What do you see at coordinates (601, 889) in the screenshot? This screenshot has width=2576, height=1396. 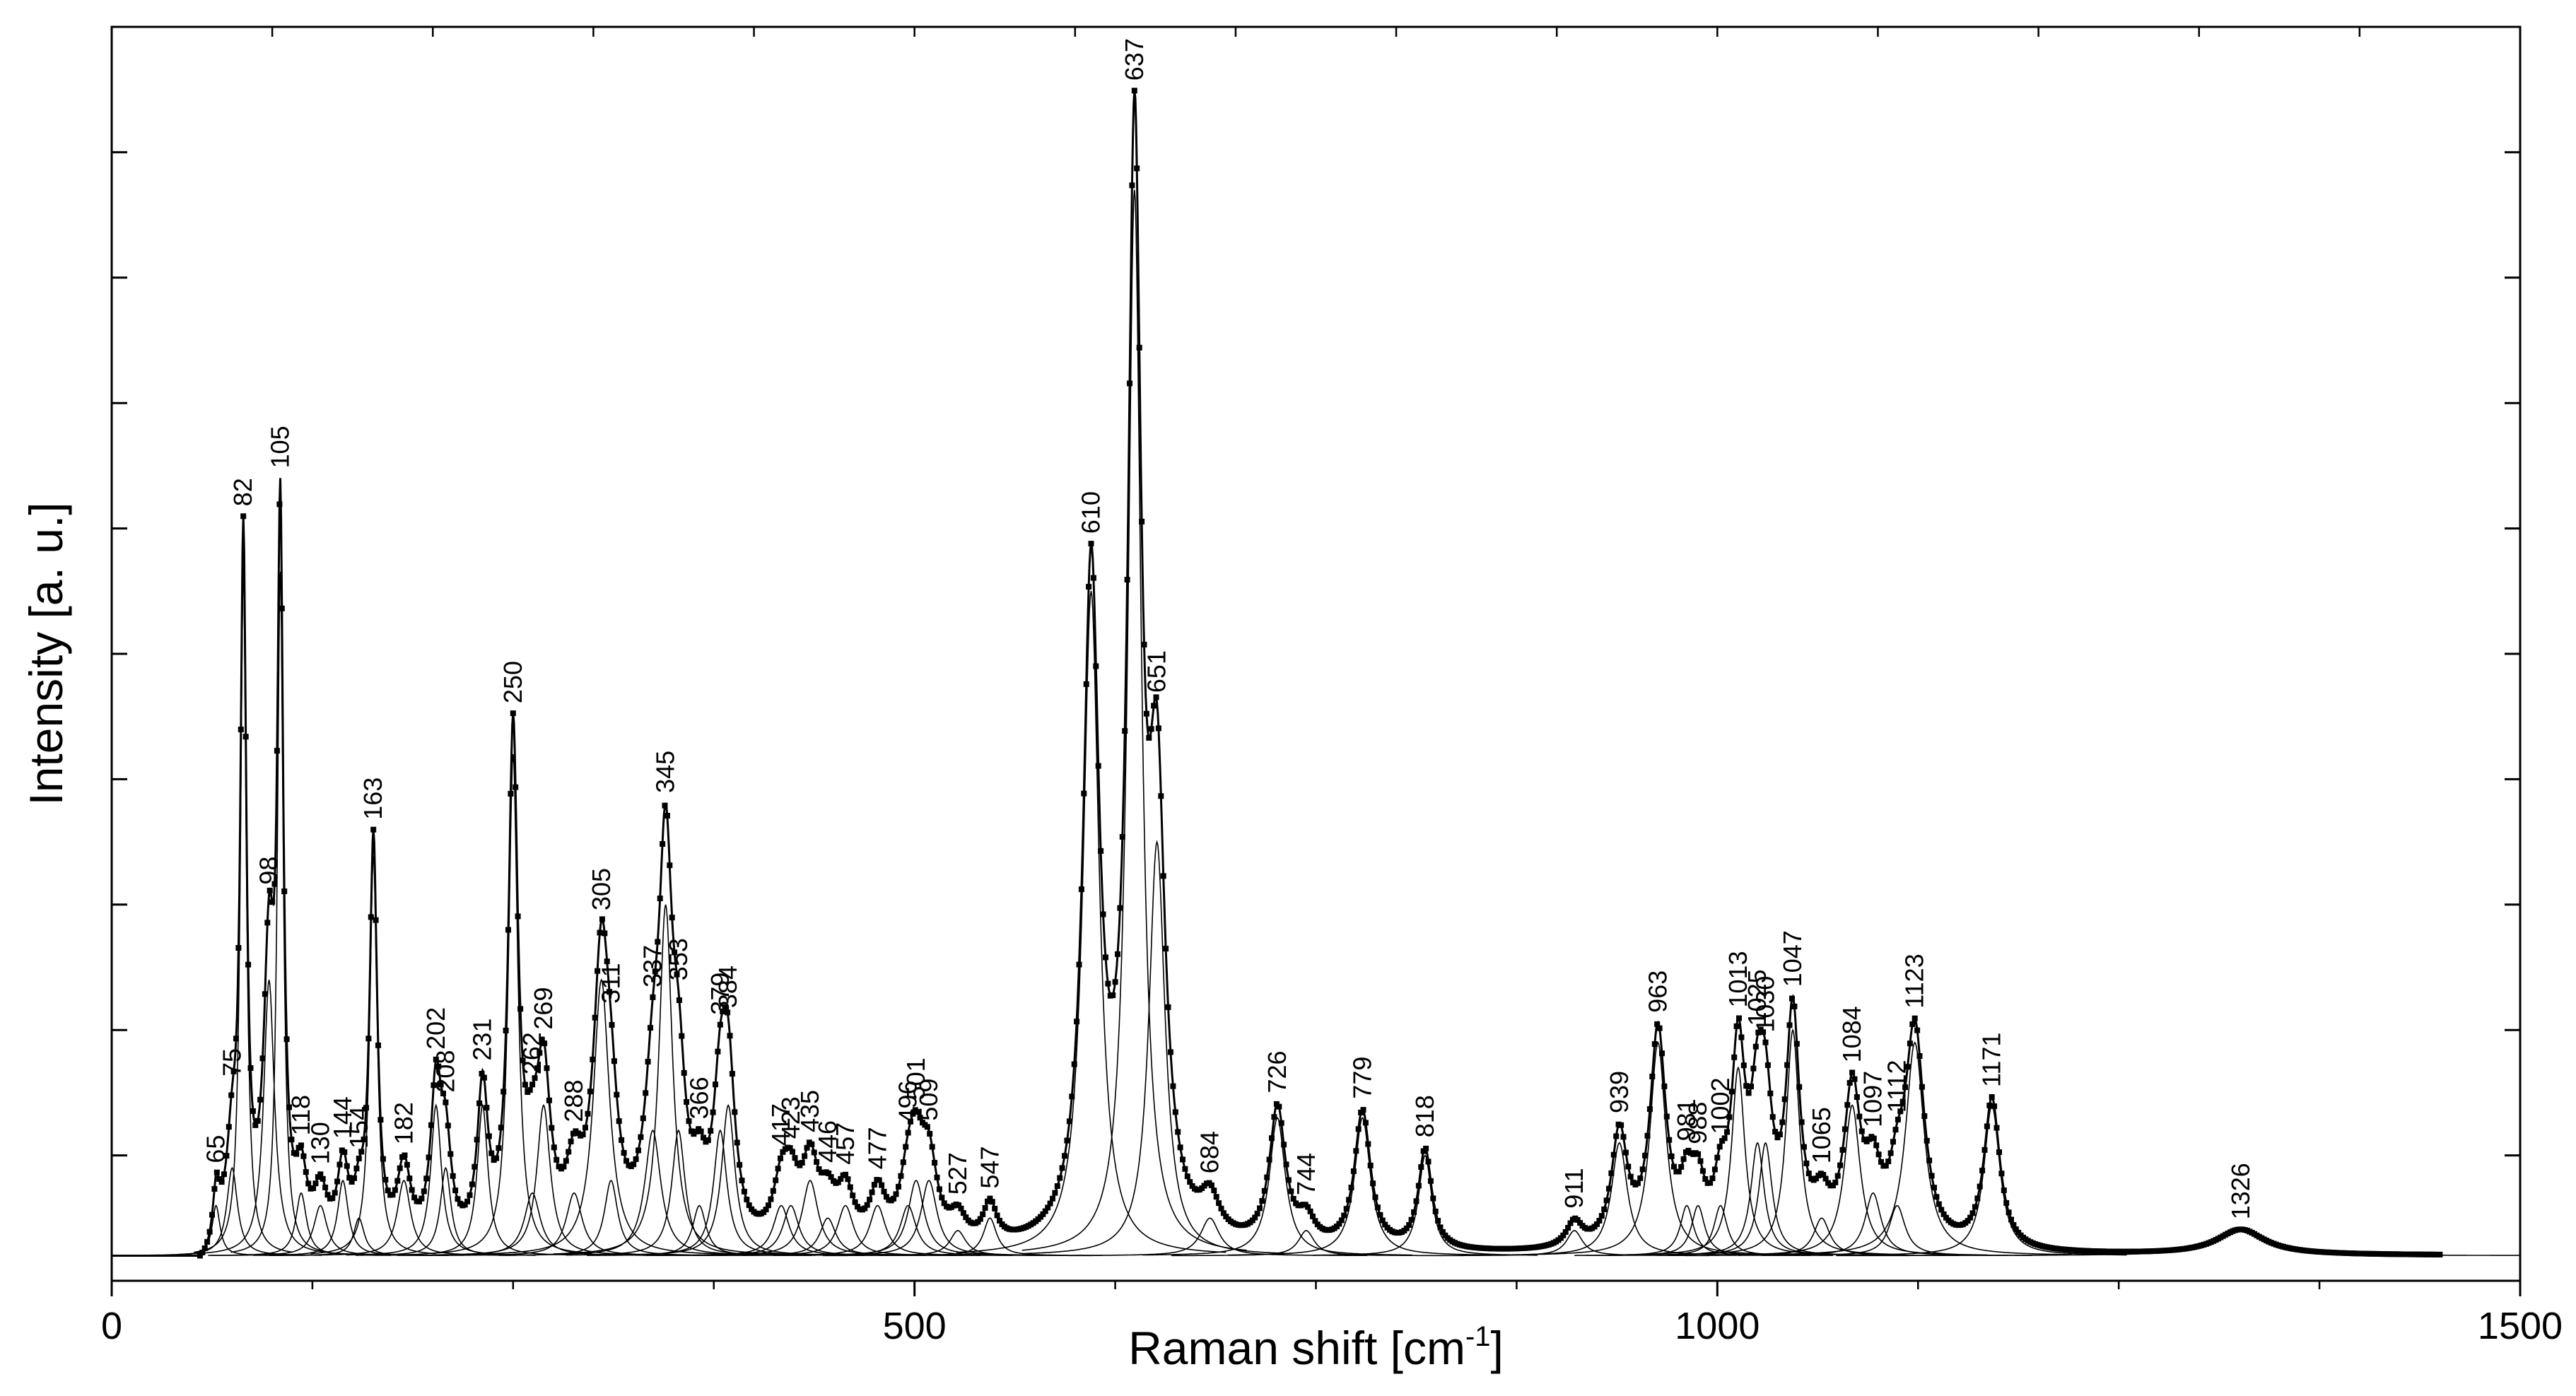 I see `peak-label-305: 305` at bounding box center [601, 889].